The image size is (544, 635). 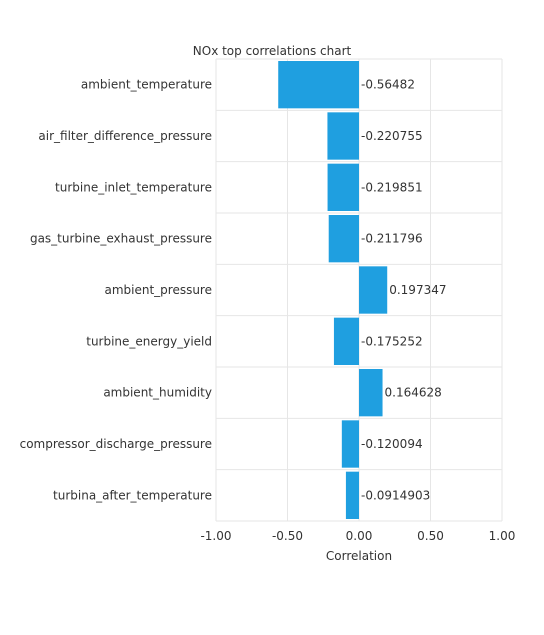 I want to click on bar-turbine-inlet-temperature, so click(x=343, y=187).